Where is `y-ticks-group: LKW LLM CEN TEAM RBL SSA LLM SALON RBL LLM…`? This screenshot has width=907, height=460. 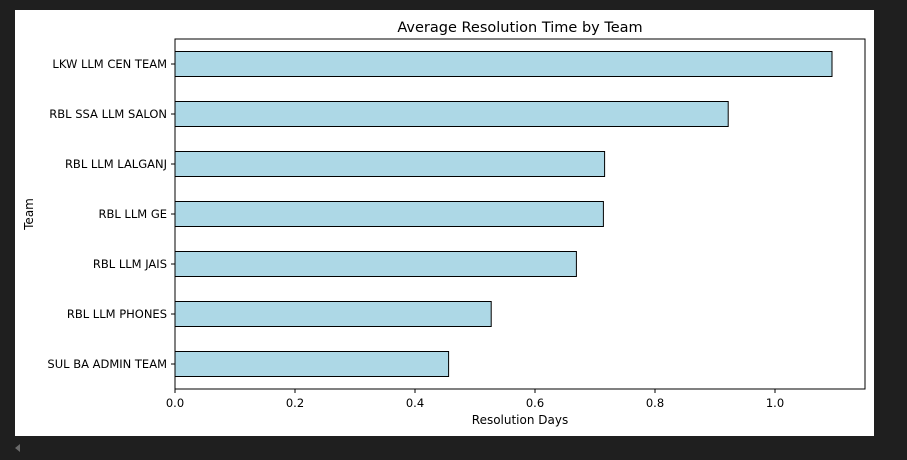 y-ticks-group: LKW LLM CEN TEAM RBL SSA LLM SALON RBL LLM… is located at coordinates (111, 214).